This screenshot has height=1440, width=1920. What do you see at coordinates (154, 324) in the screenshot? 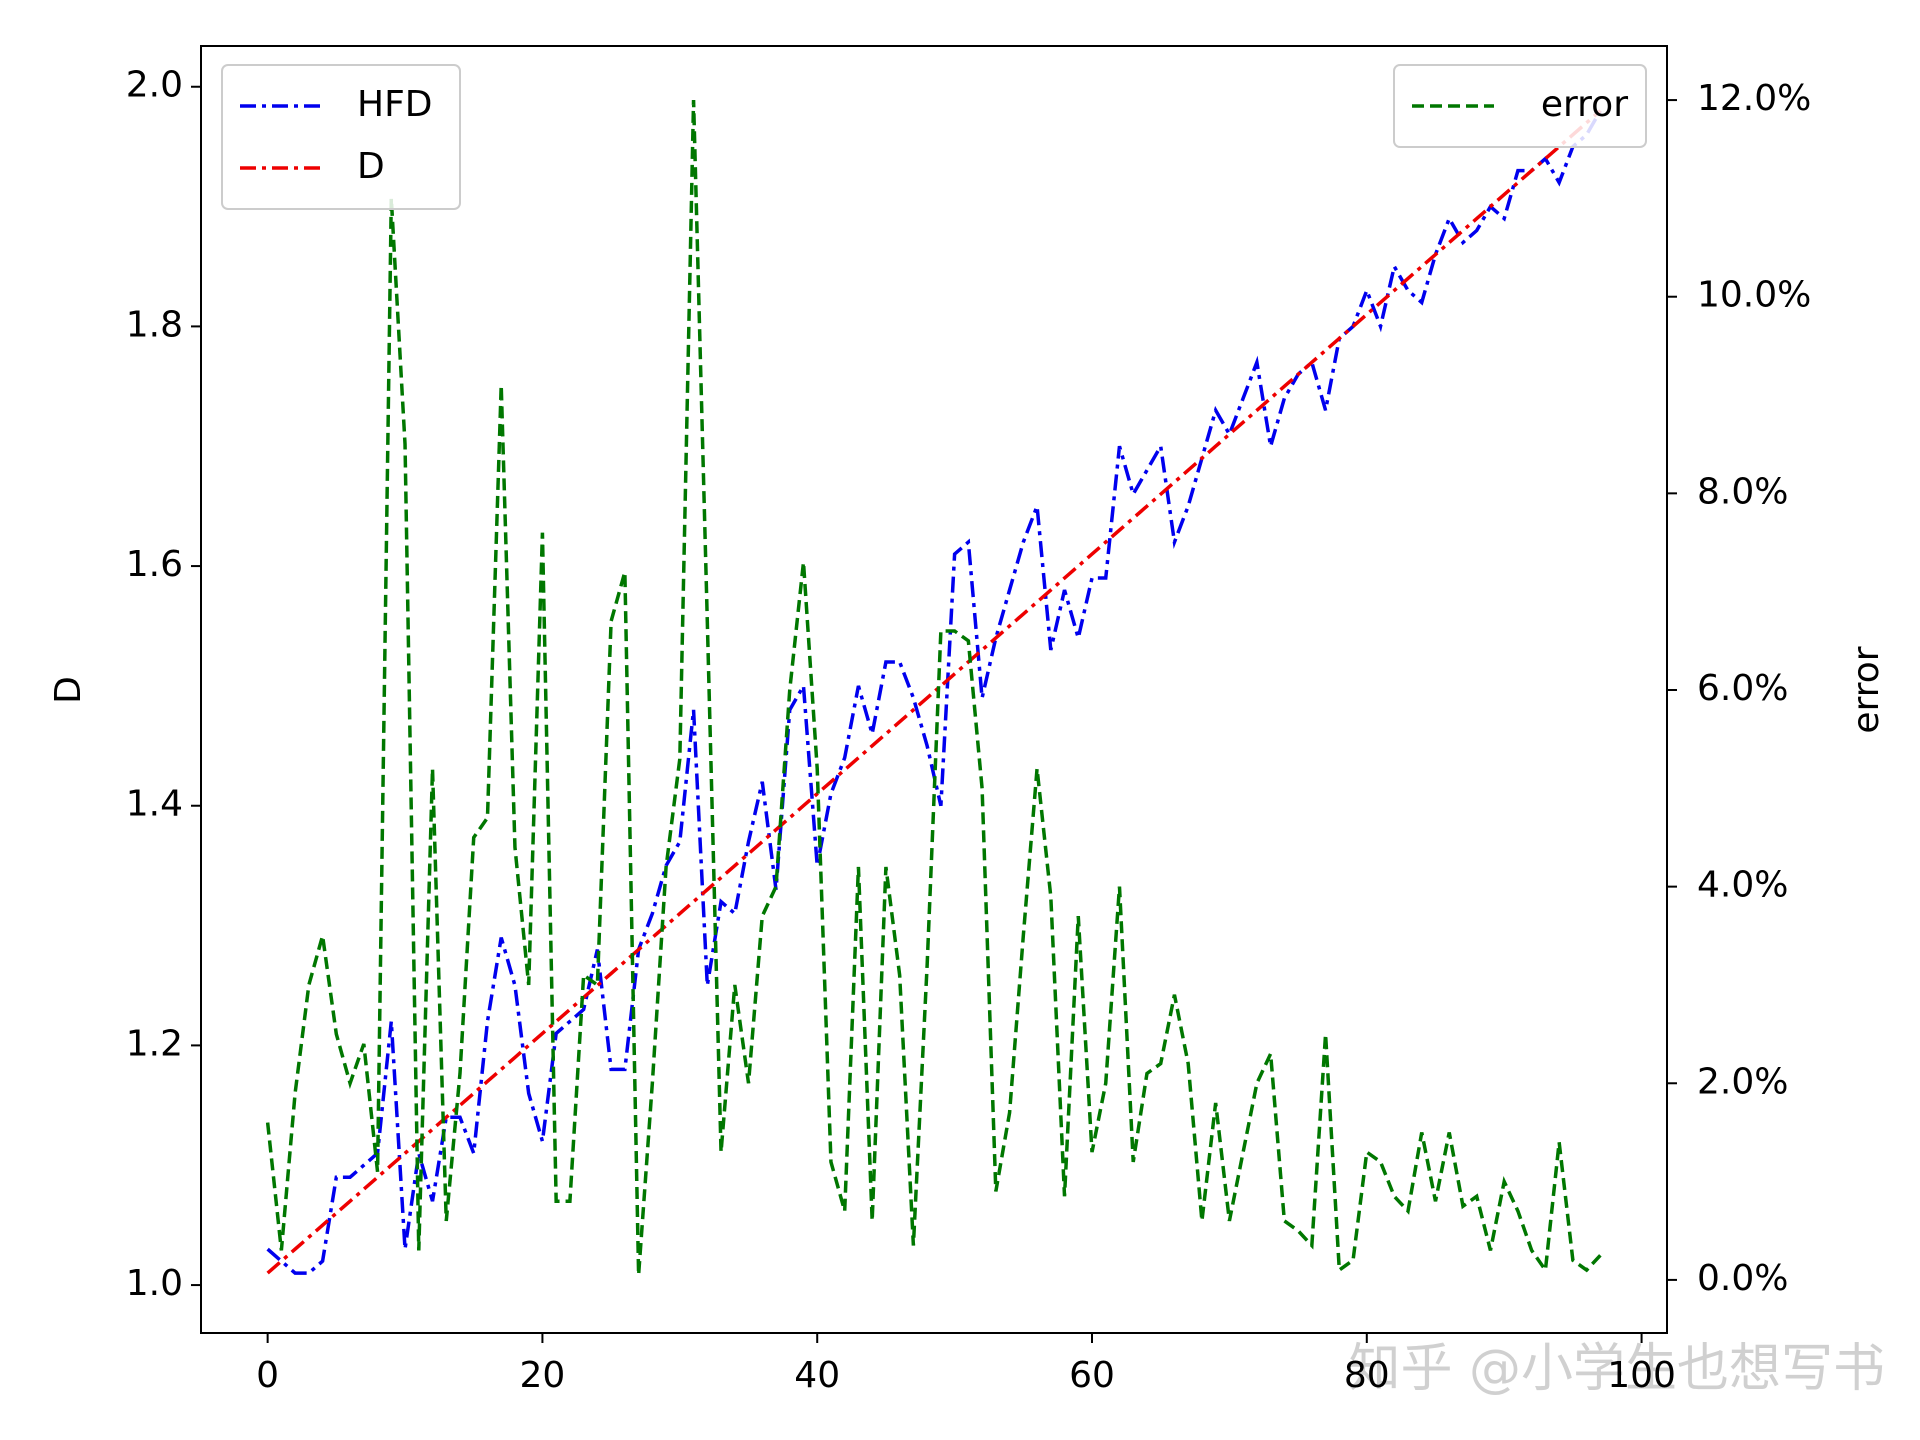
I see `y-tick-label: 1.8` at bounding box center [154, 324].